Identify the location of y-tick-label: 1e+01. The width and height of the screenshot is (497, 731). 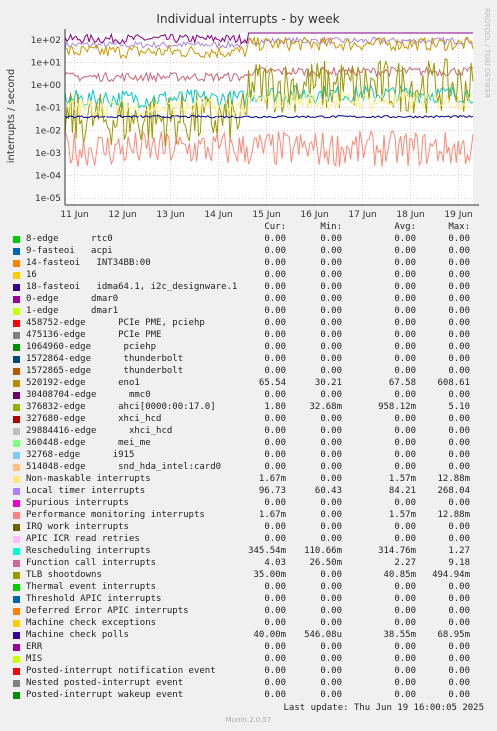
(46, 63).